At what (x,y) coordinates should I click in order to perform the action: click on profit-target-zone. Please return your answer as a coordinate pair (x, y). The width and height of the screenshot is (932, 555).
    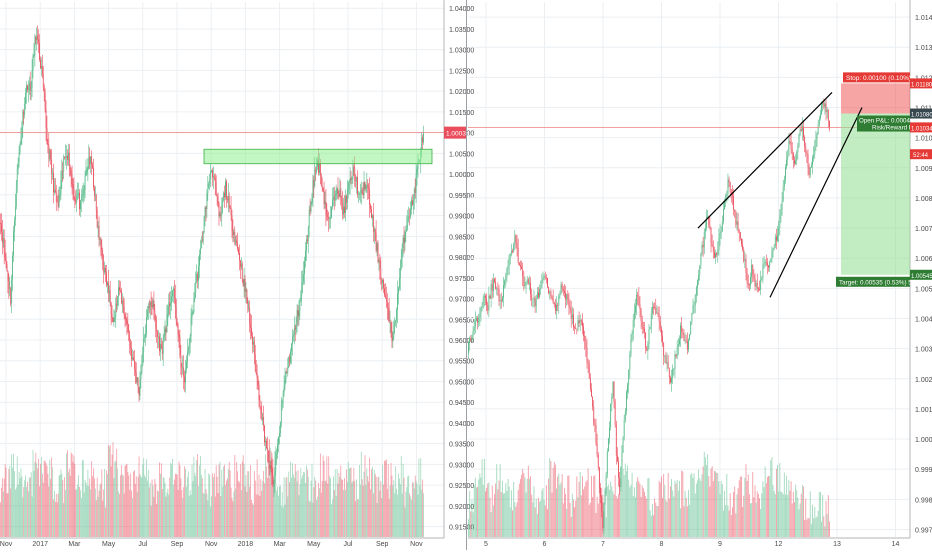
    Looking at the image, I should click on (875, 194).